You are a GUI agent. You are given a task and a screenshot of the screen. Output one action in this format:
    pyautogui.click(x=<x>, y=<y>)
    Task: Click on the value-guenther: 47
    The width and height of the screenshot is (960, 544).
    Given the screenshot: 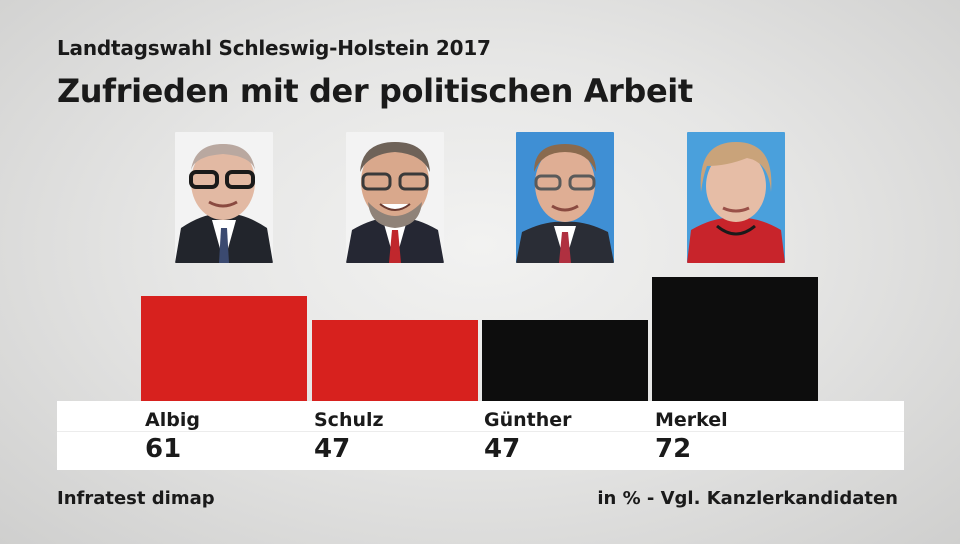 What is the action you would take?
    pyautogui.click(x=502, y=449)
    